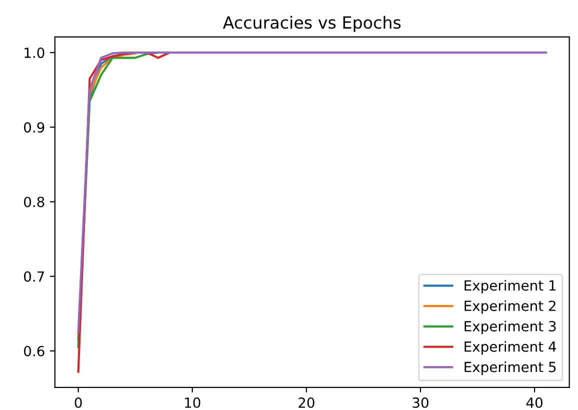 The height and width of the screenshot is (410, 578). I want to click on x-tick-label: 10, so click(192, 402).